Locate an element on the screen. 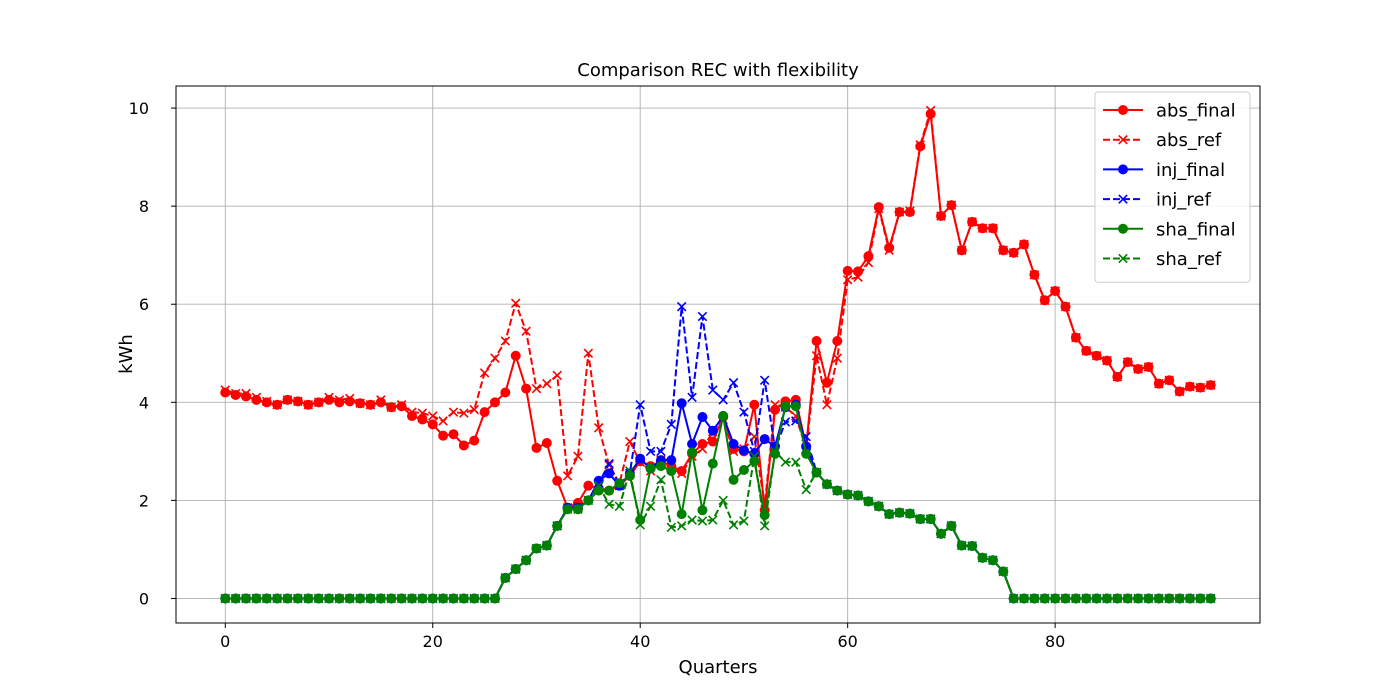  legend-marker is located at coordinates (1123, 169).